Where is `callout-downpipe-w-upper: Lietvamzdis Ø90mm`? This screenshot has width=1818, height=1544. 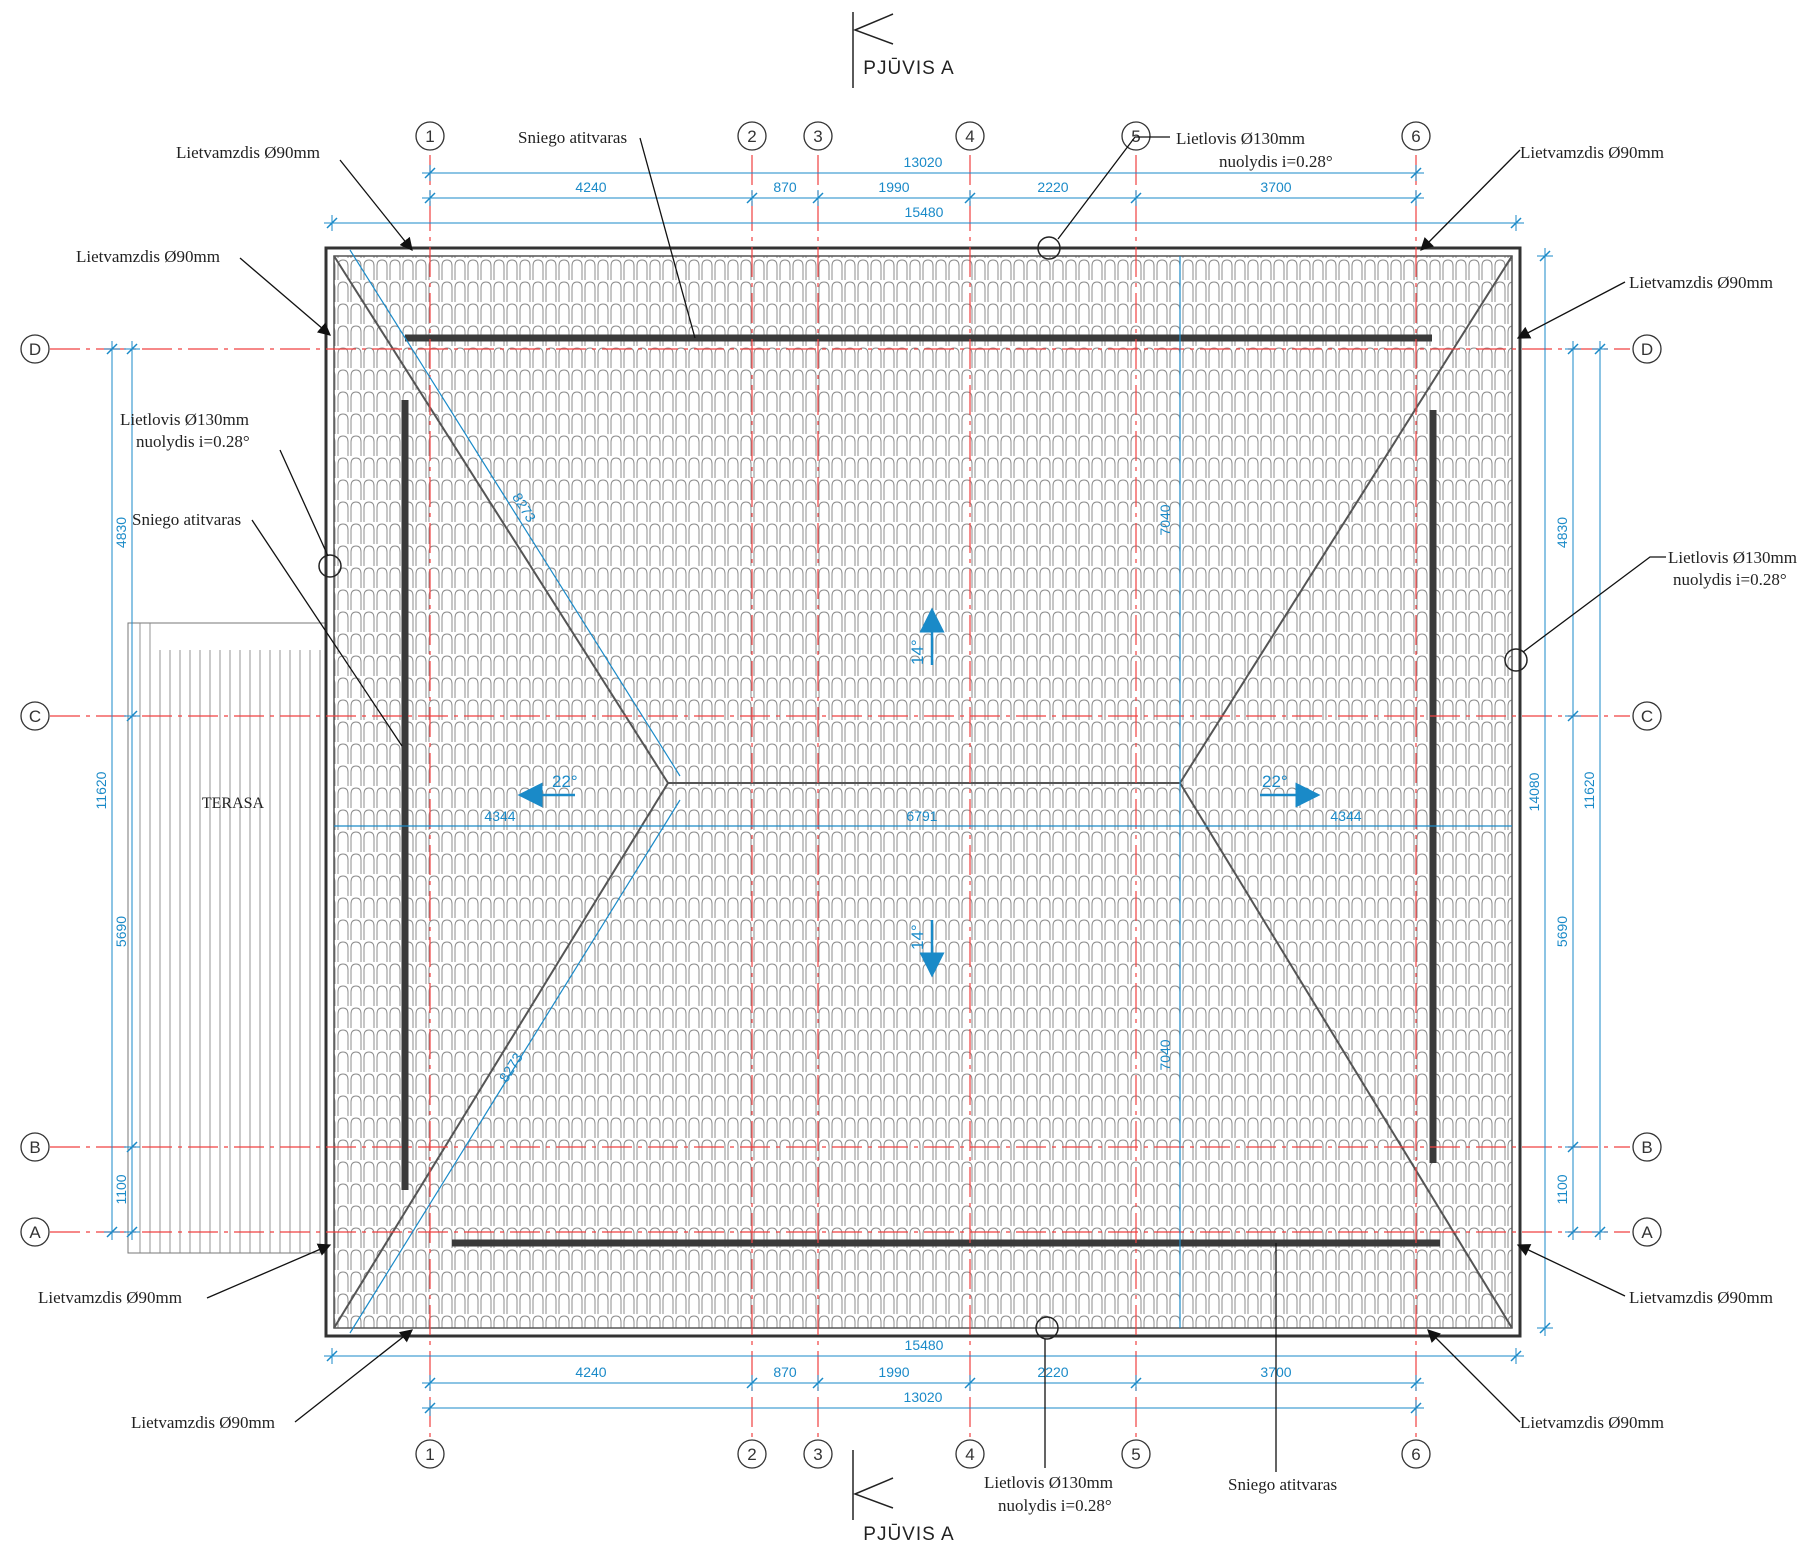 callout-downpipe-w-upper: Lietvamzdis Ø90mm is located at coordinates (148, 256).